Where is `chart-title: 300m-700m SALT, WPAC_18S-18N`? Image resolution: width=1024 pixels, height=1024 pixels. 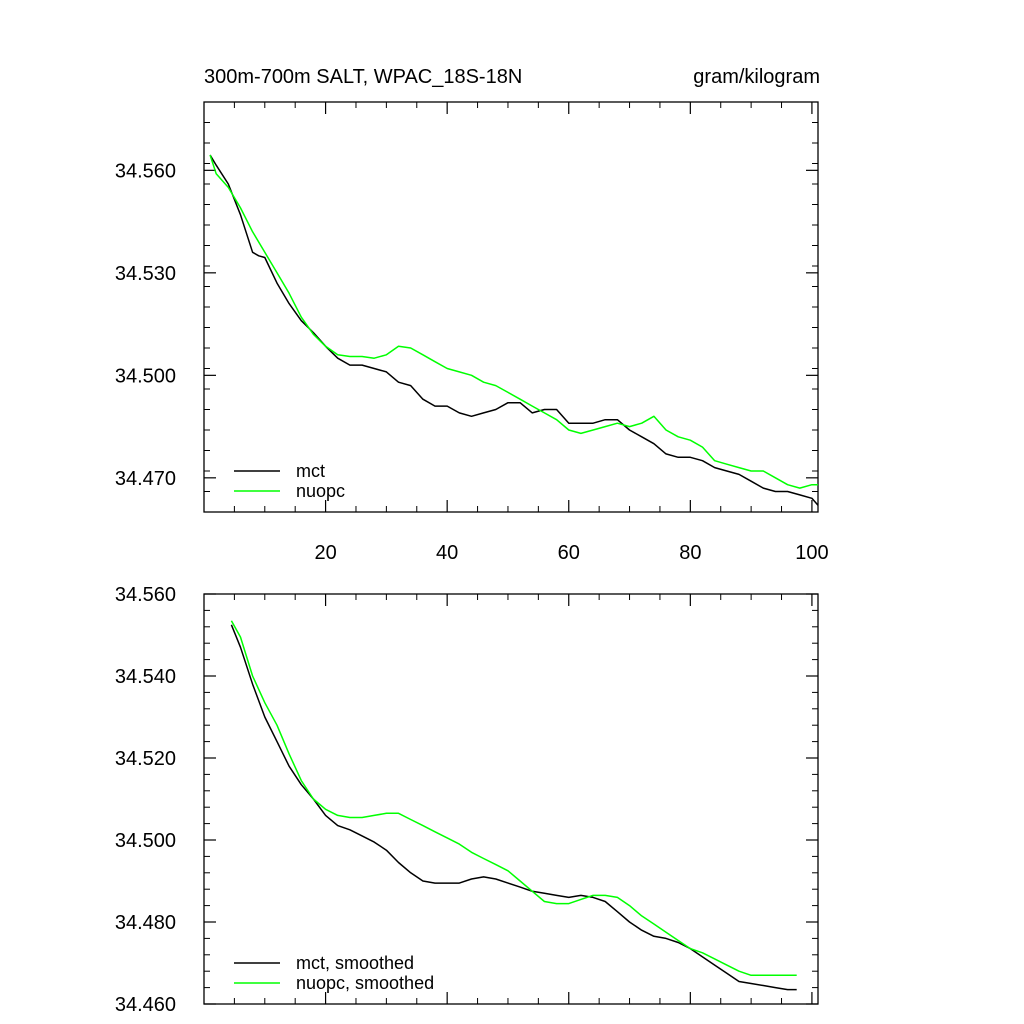 chart-title: 300m-700m SALT, WPAC_18S-18N is located at coordinates (363, 77).